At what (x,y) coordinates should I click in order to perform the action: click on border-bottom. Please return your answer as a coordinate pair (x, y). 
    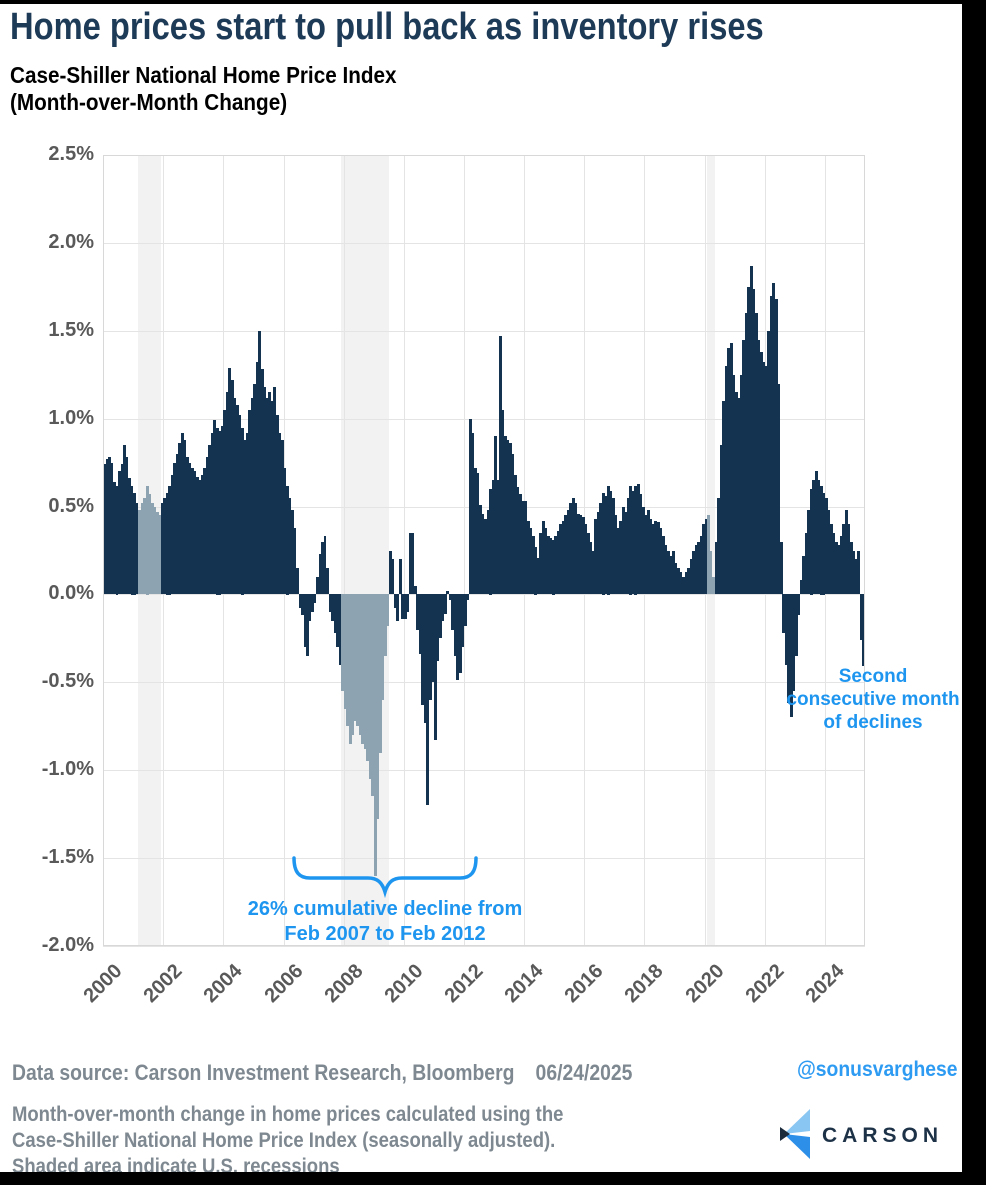
    Looking at the image, I should click on (493, 1178).